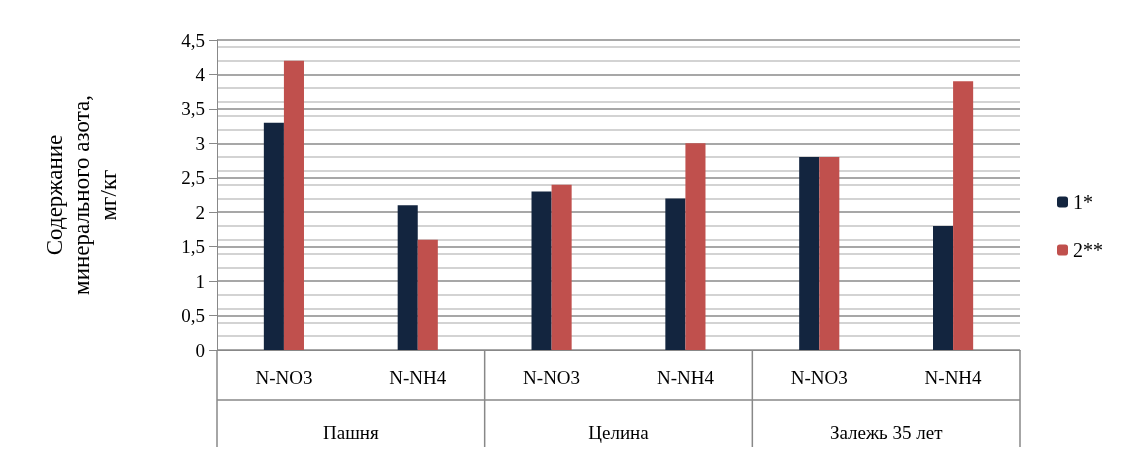 Image resolution: width=1138 pixels, height=452 pixels. I want to click on text: Пашня, so click(350, 432).